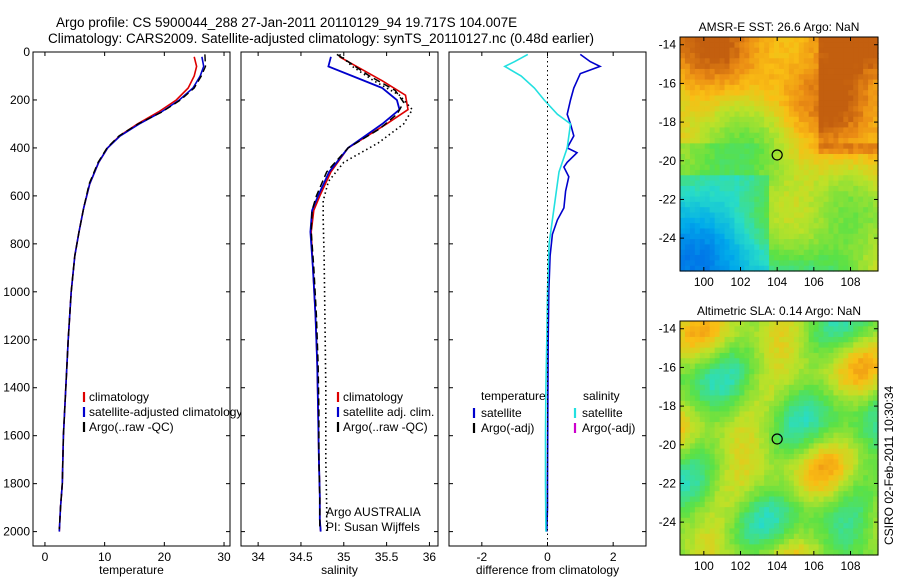 Image resolution: width=900 pixels, height=580 pixels. I want to click on sla_map-frame, so click(779, 438).